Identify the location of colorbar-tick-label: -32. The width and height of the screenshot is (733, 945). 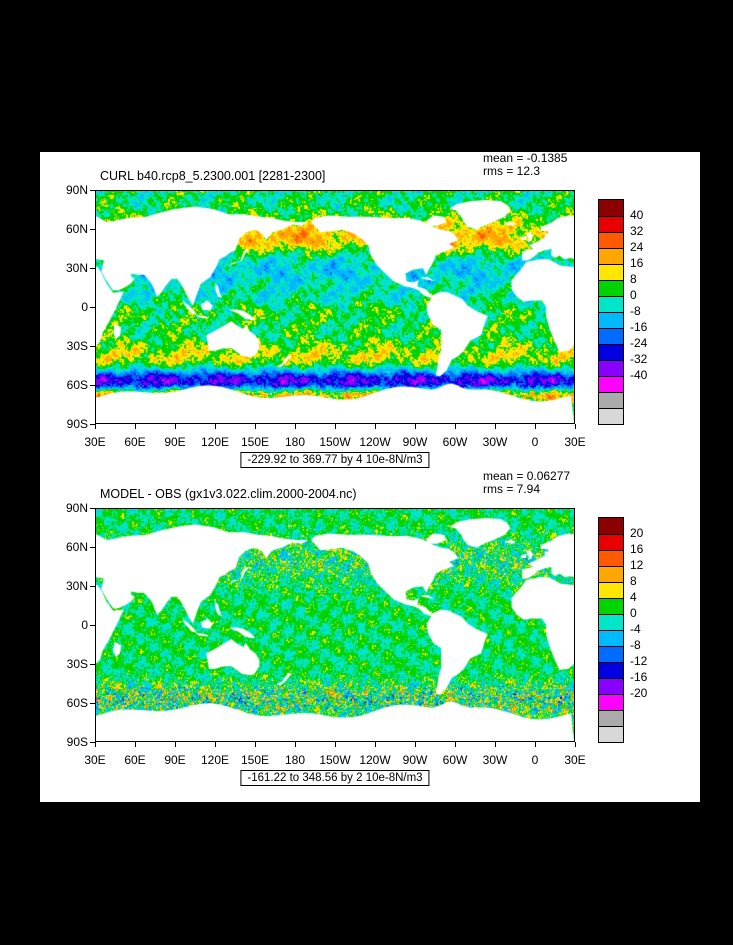
(639, 359).